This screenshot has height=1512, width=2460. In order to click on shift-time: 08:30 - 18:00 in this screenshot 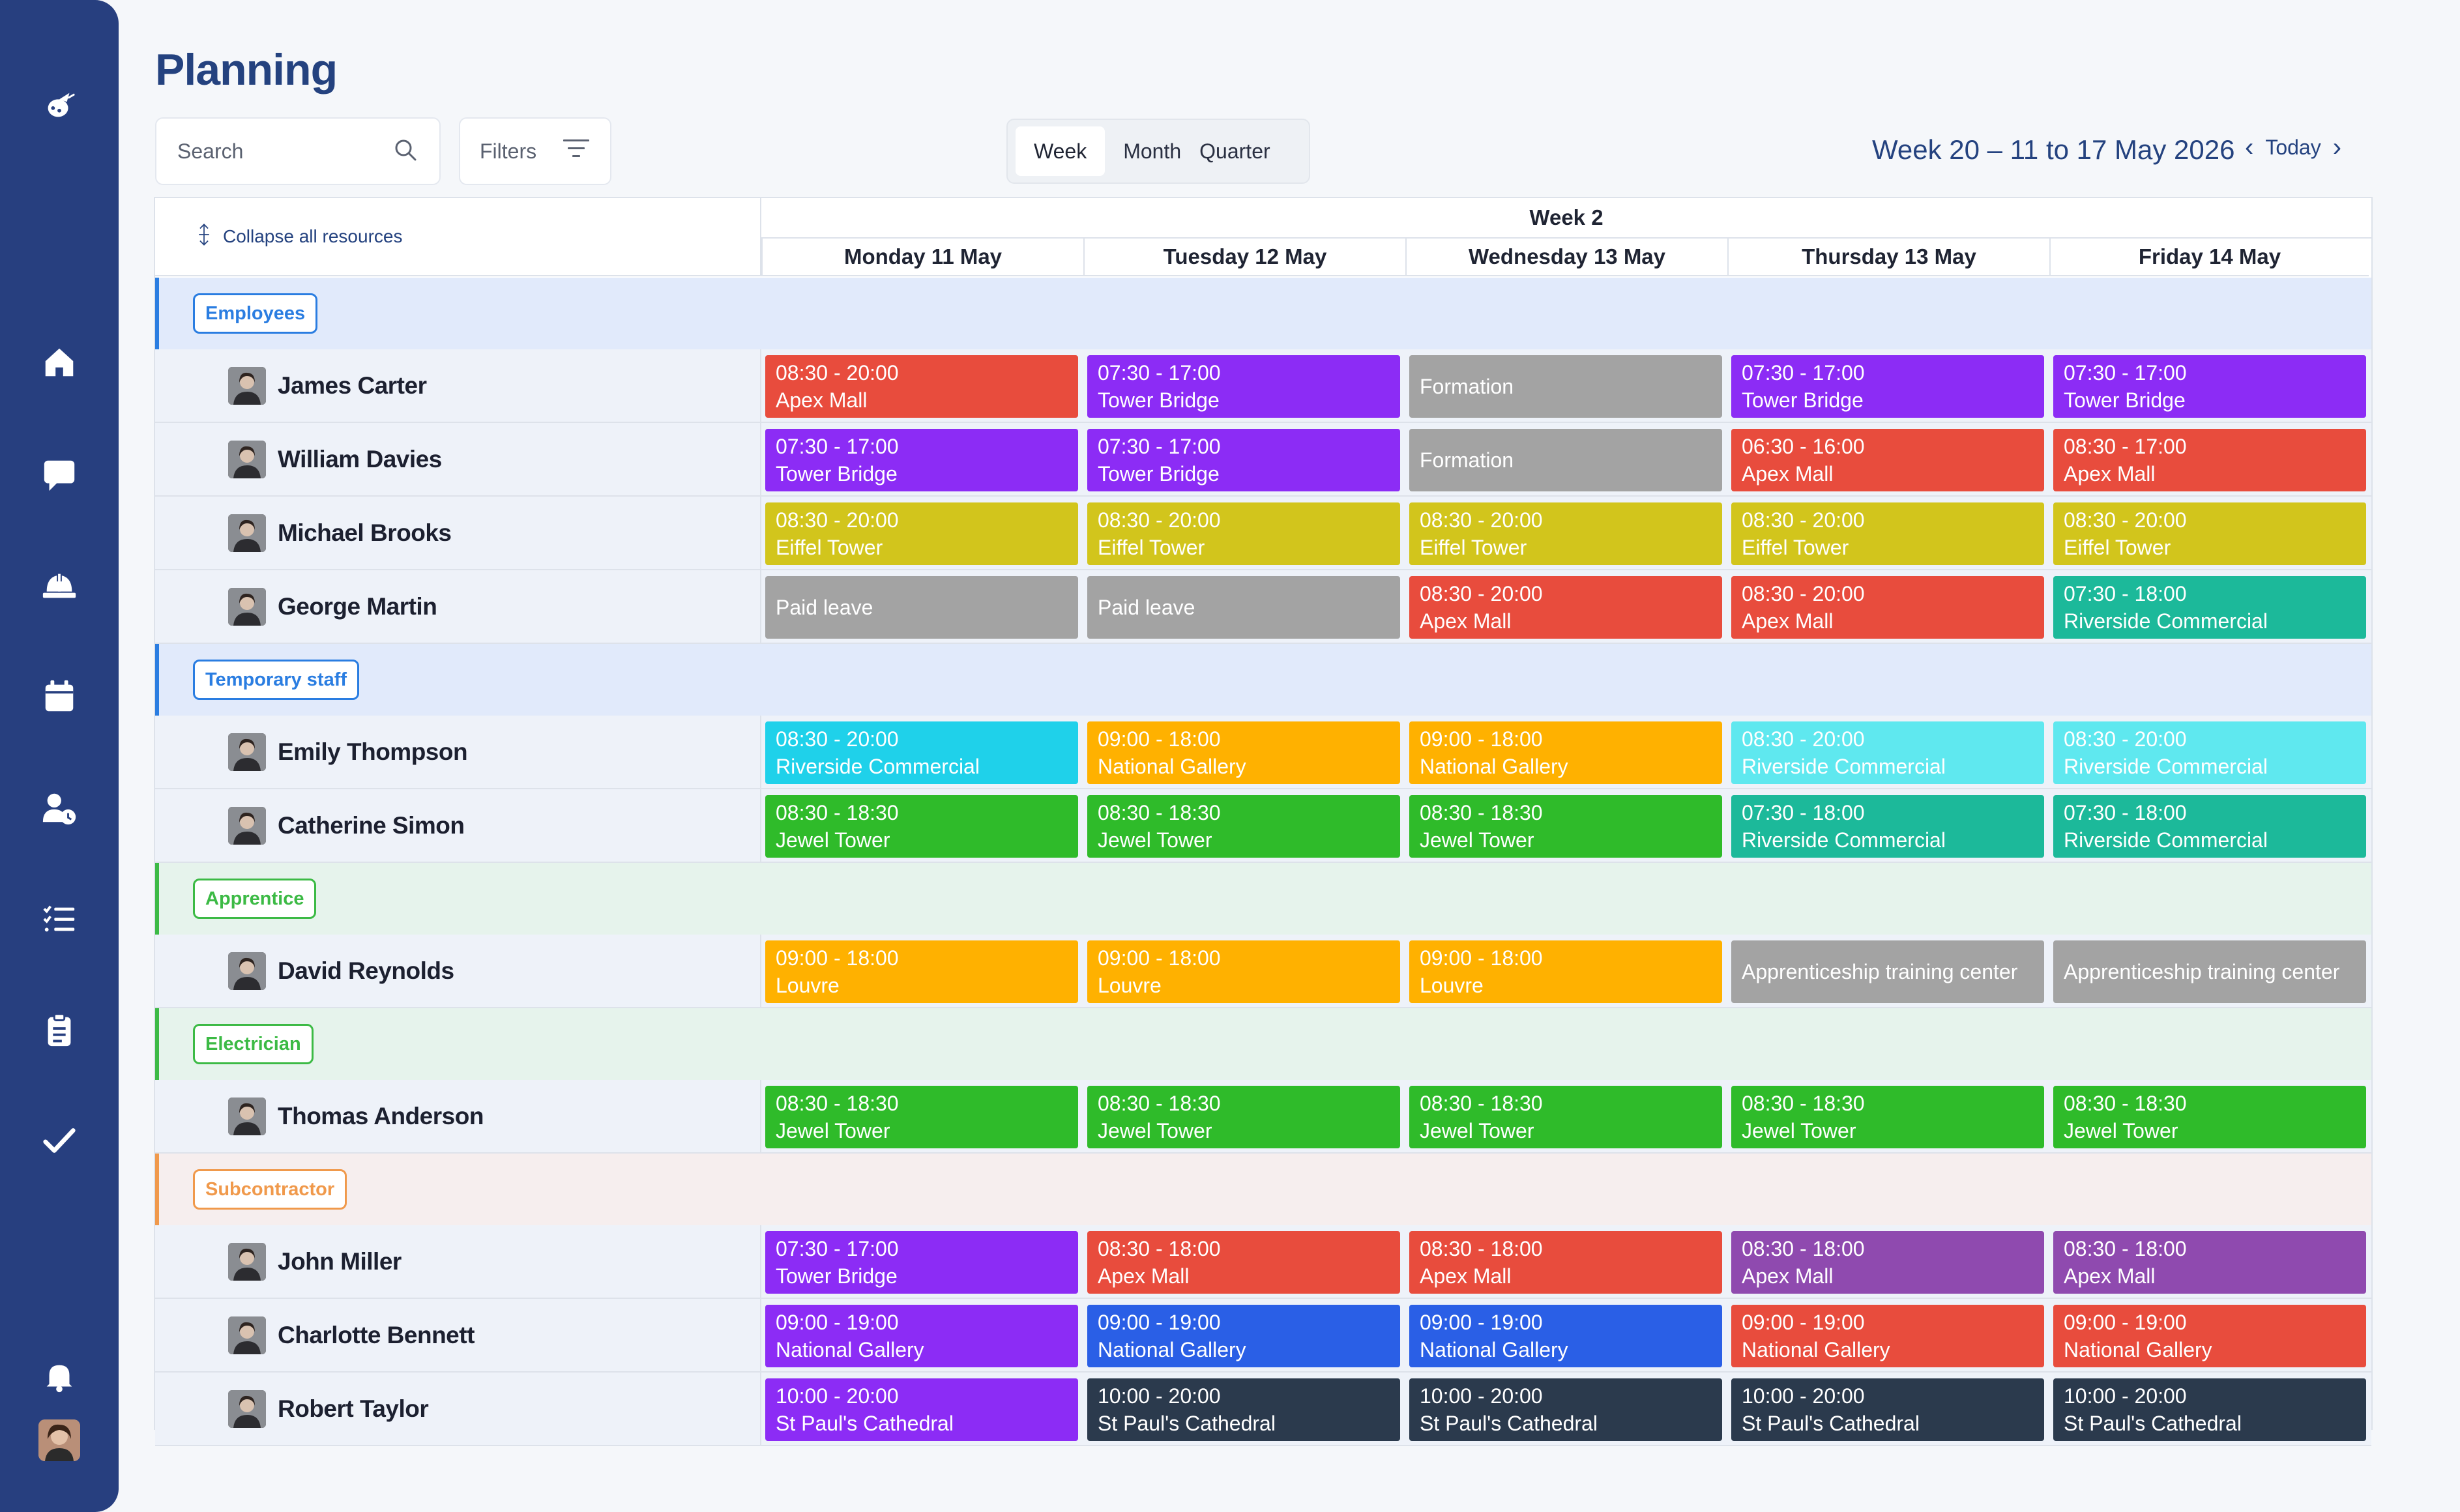, I will do `click(1481, 1248)`.